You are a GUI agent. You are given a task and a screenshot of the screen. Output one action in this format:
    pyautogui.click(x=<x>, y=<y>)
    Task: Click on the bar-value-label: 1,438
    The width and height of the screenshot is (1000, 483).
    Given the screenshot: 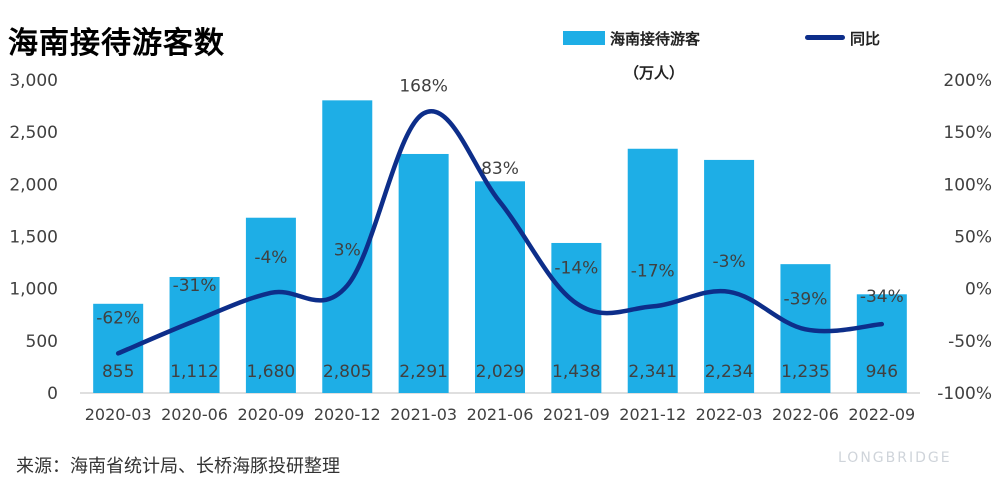 What is the action you would take?
    pyautogui.click(x=576, y=372)
    